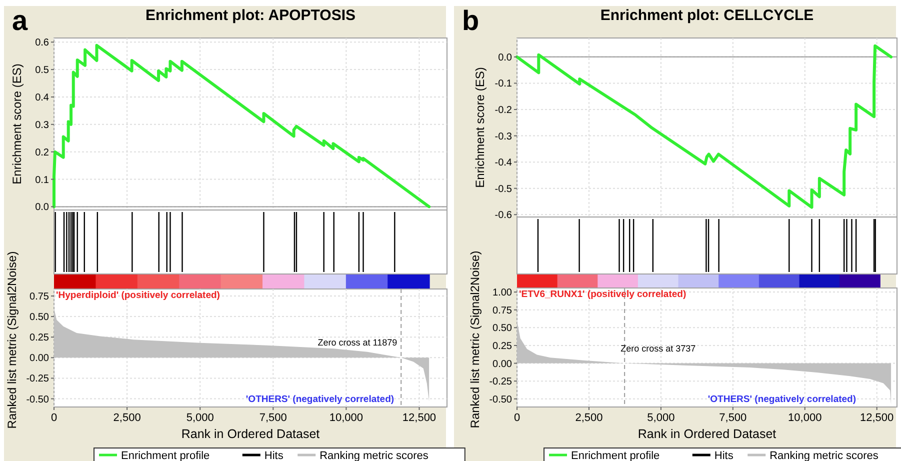 The height and width of the screenshot is (461, 901). What do you see at coordinates (42, 180) in the screenshot?
I see `y-tick-label: 0.1` at bounding box center [42, 180].